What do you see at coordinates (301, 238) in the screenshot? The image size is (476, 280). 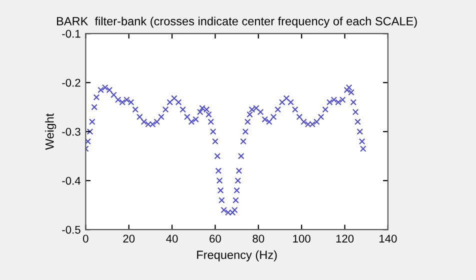 I see `x-tick-label: 100` at bounding box center [301, 238].